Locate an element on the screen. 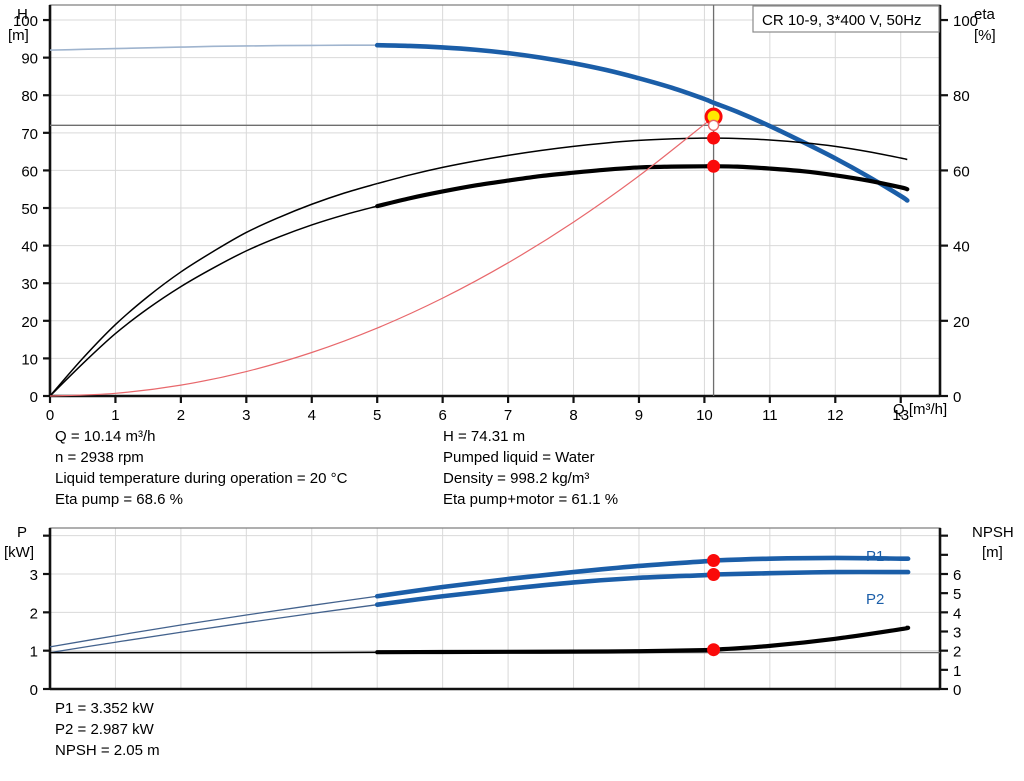 This screenshot has width=1024, height=781. bottom-y-right-title-line2: [m] is located at coordinates (992, 552).